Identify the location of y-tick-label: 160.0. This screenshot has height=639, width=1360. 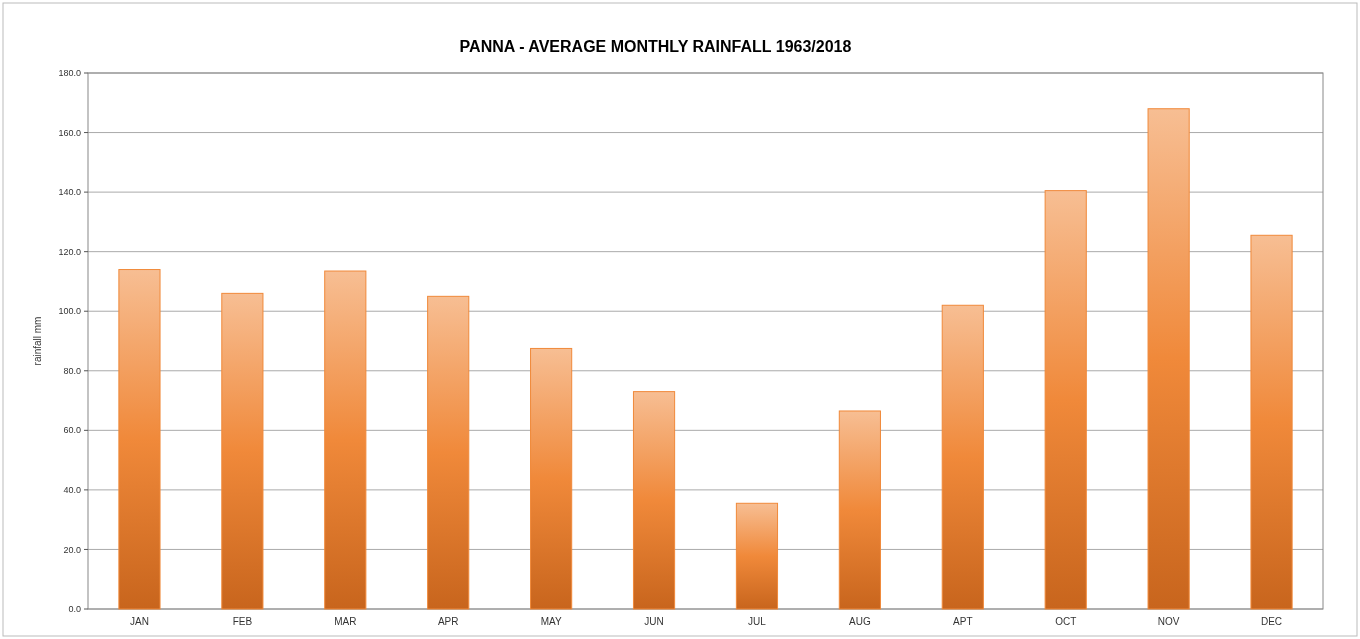
(69, 132).